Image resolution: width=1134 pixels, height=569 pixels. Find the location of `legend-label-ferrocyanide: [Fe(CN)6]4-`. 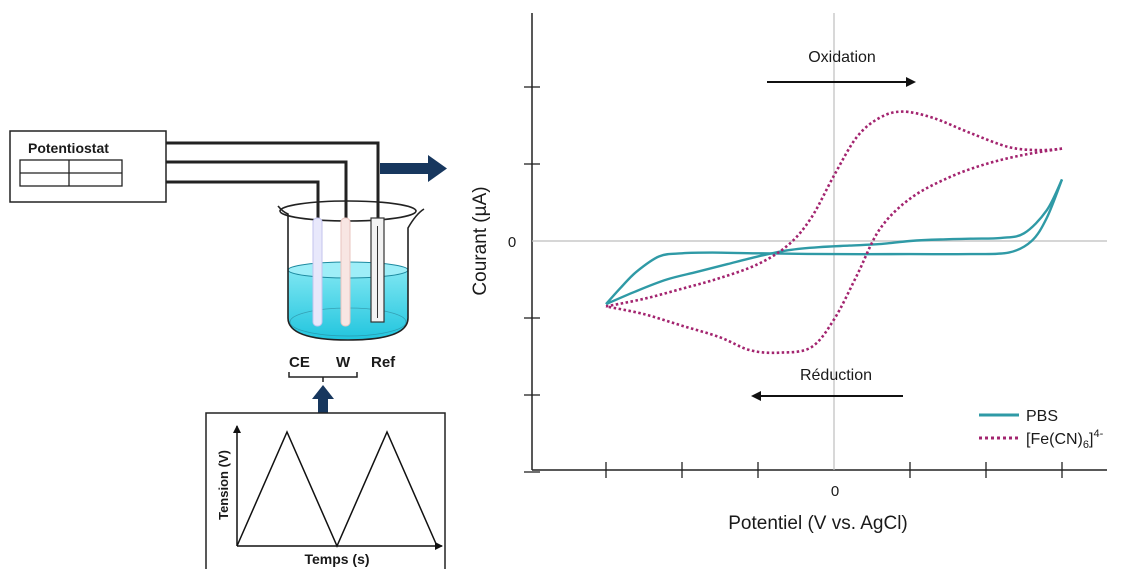

legend-label-ferrocyanide: [Fe(CN)6]4- is located at coordinates (1065, 439).